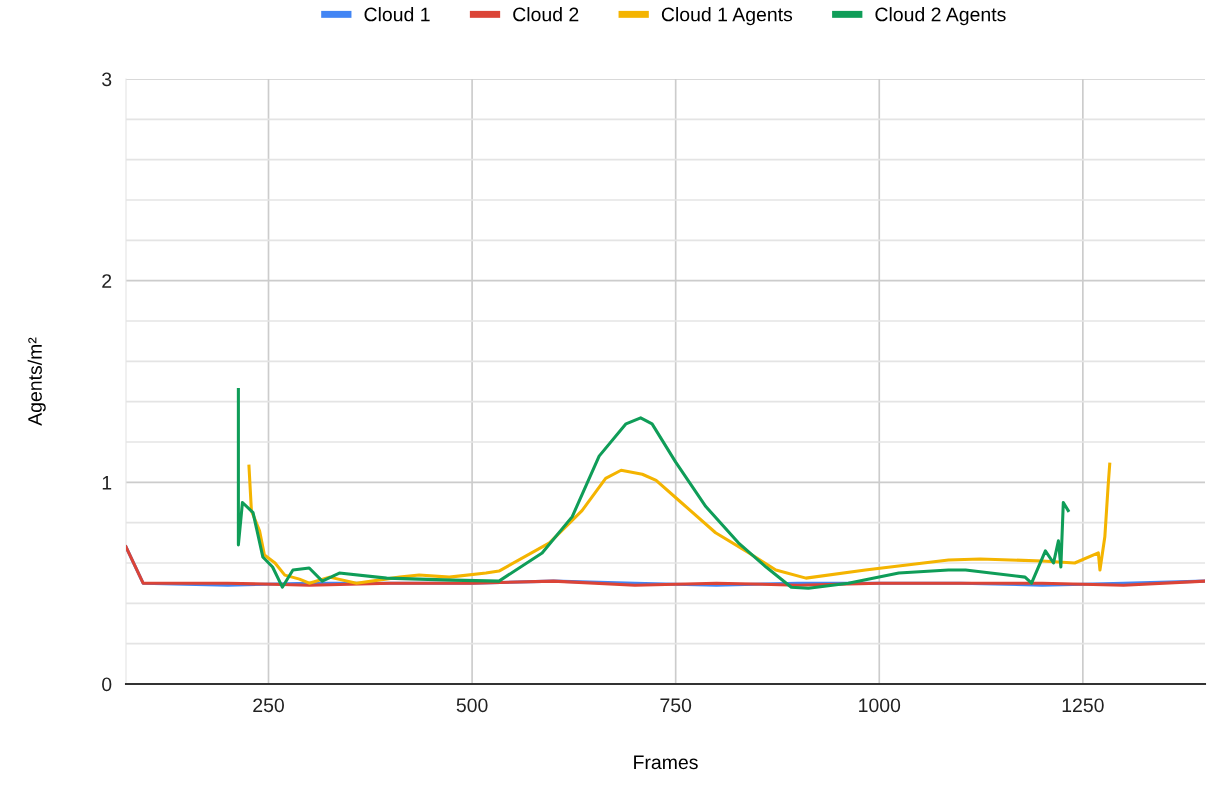  What do you see at coordinates (666, 762) in the screenshot?
I see `x-axis-title: Frames` at bounding box center [666, 762].